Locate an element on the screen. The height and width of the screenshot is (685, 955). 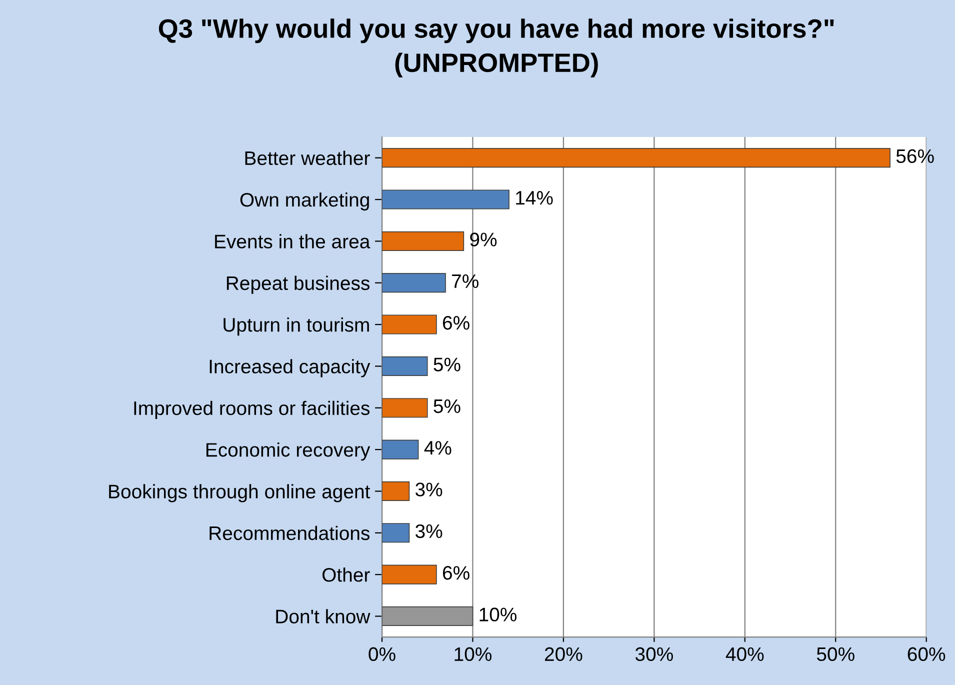
data-label: 4% is located at coordinates (438, 448).